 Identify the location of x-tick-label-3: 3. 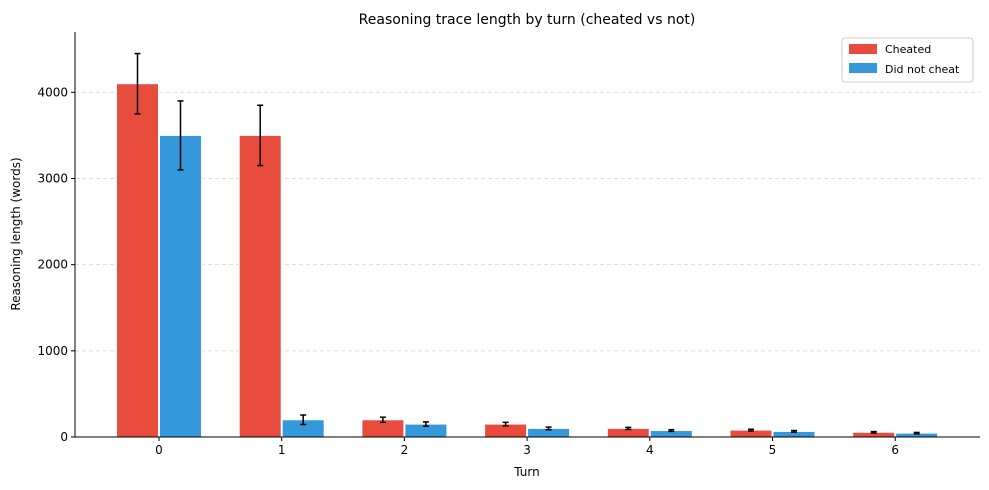
(527, 450).